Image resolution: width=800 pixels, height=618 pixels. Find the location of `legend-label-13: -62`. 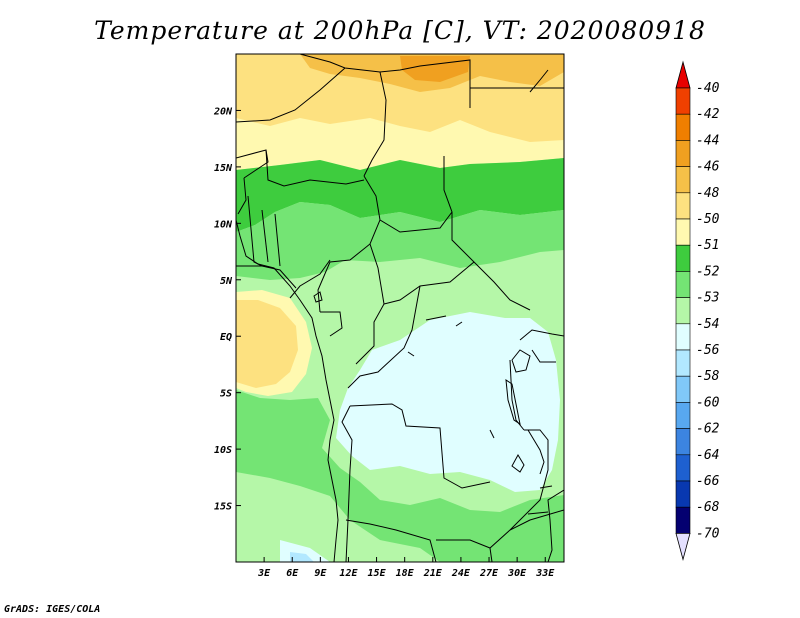

legend-label-13: -62 is located at coordinates (708, 429).